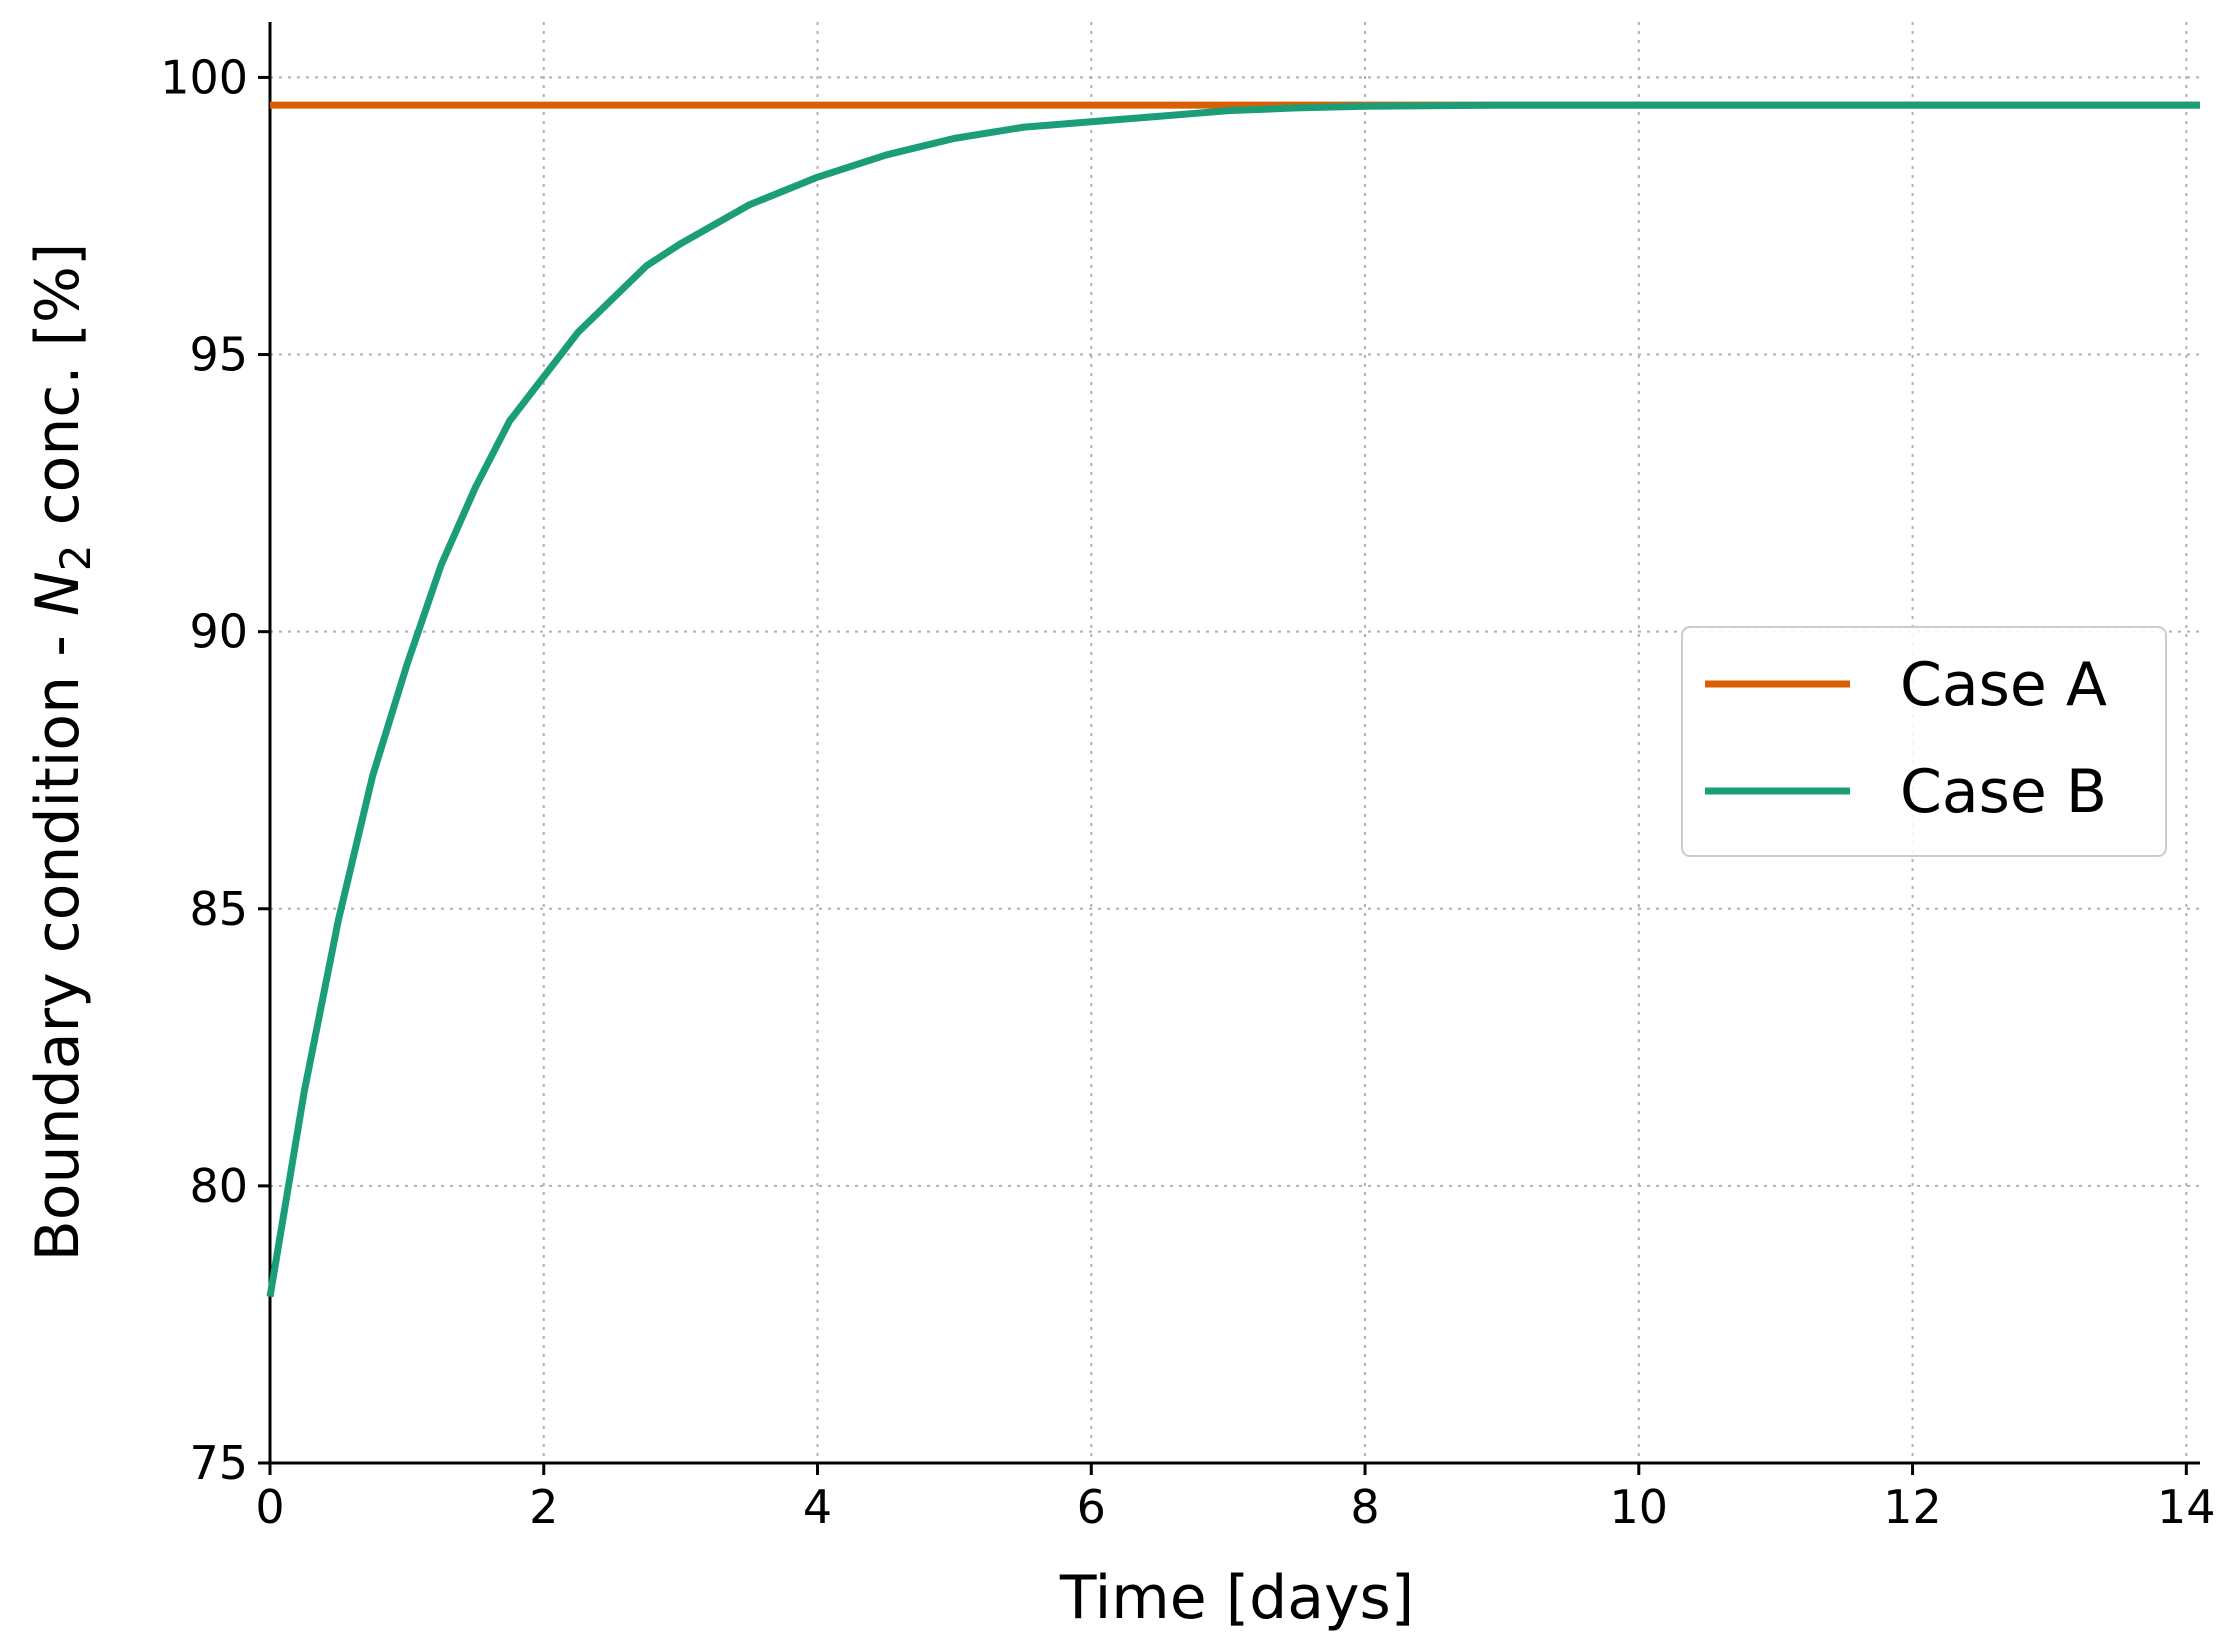  What do you see at coordinates (2003, 685) in the screenshot?
I see `legend-label-case-a: Case A` at bounding box center [2003, 685].